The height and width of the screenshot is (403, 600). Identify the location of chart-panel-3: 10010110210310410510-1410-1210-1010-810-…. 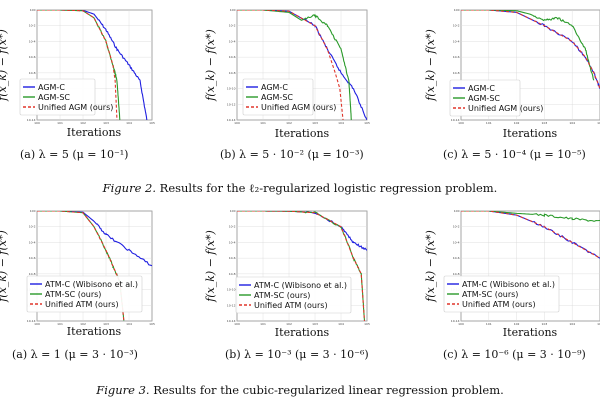
(512, 84).